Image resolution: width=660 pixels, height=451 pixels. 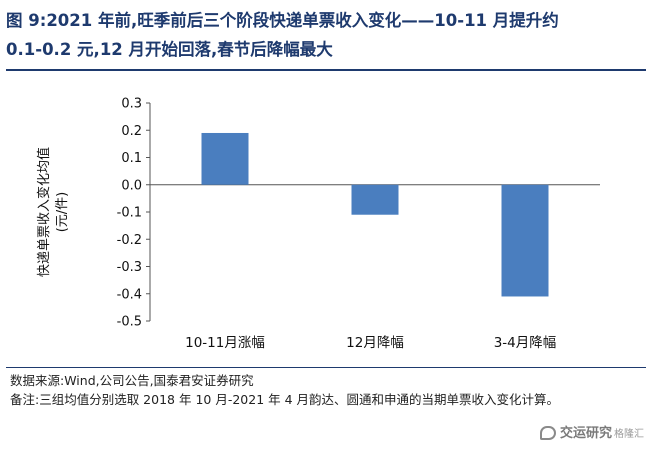 I want to click on figure-title-line2: 0.1-0.2 元,12 月开始回落,春节后降幅最大, so click(x=169, y=49).